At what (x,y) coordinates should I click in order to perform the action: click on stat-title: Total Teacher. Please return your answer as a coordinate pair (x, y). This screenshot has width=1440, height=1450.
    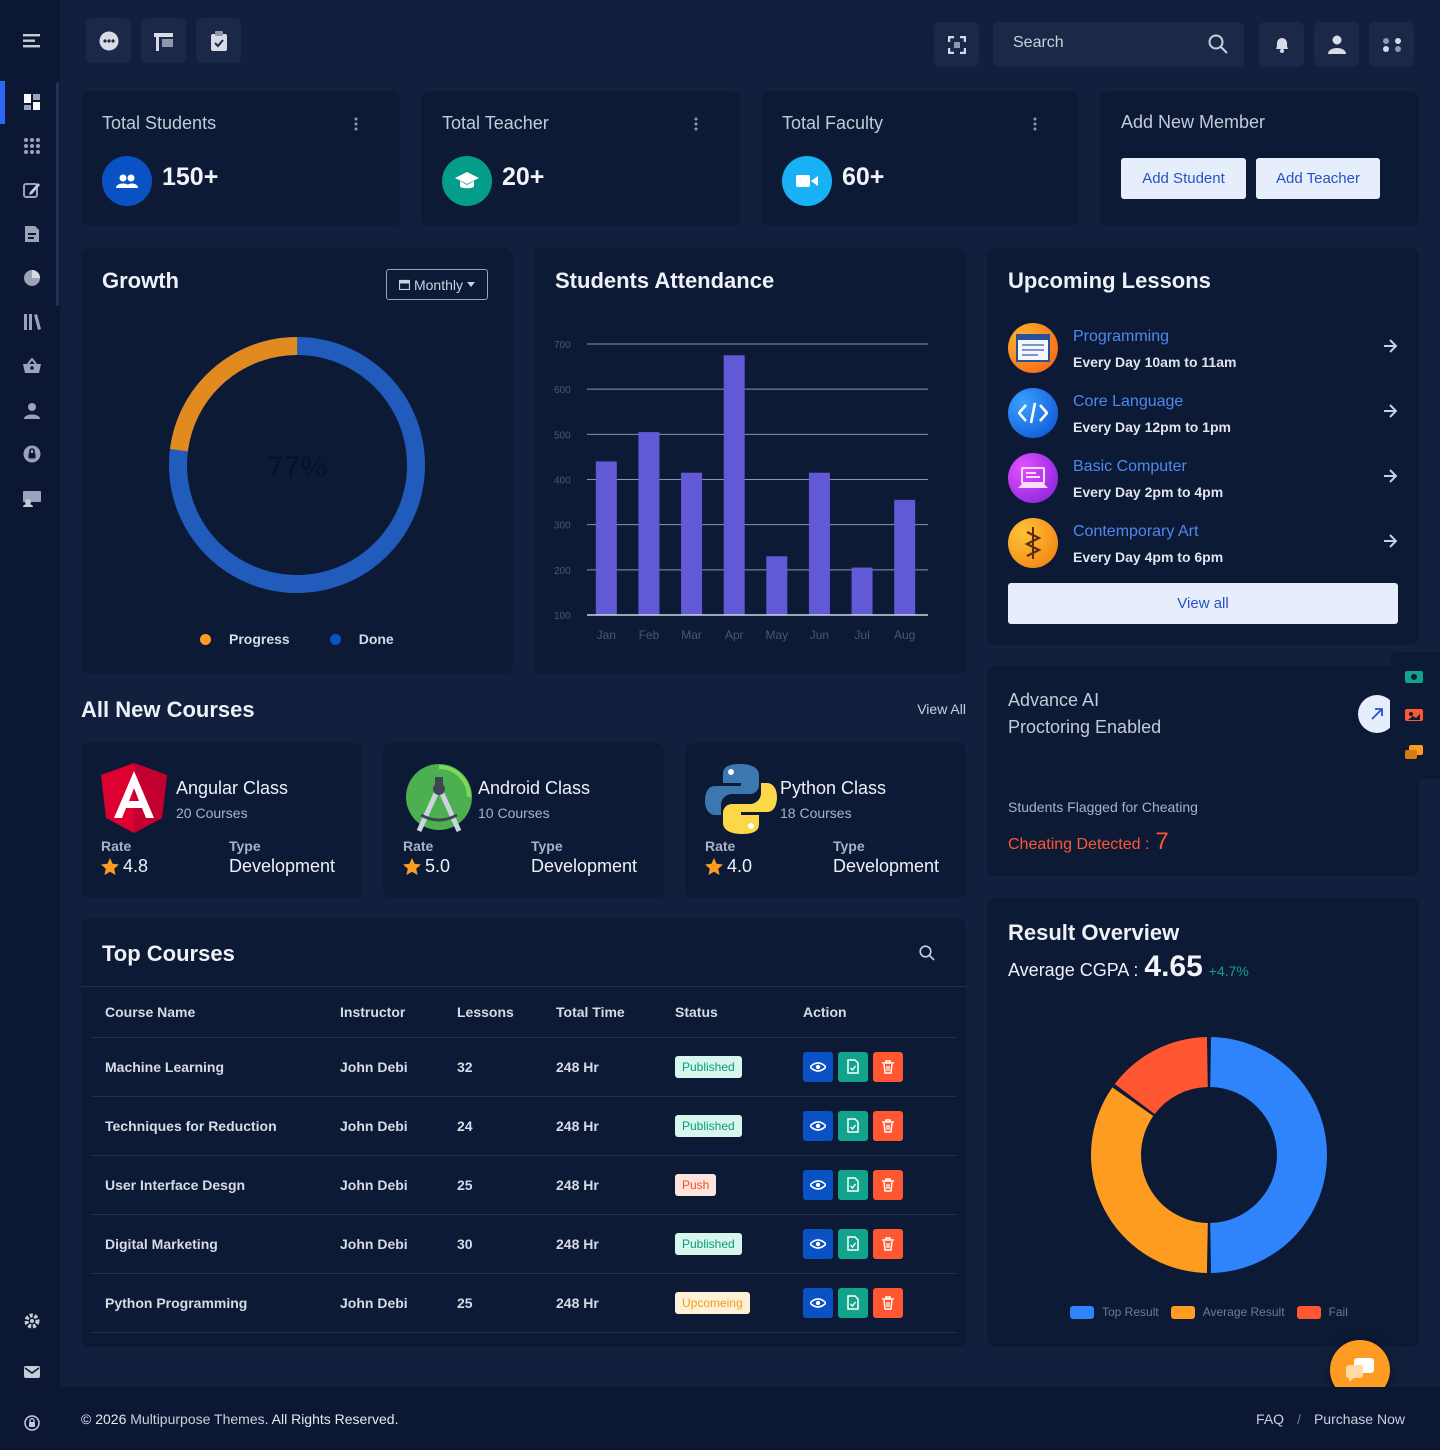
    Looking at the image, I should click on (495, 123).